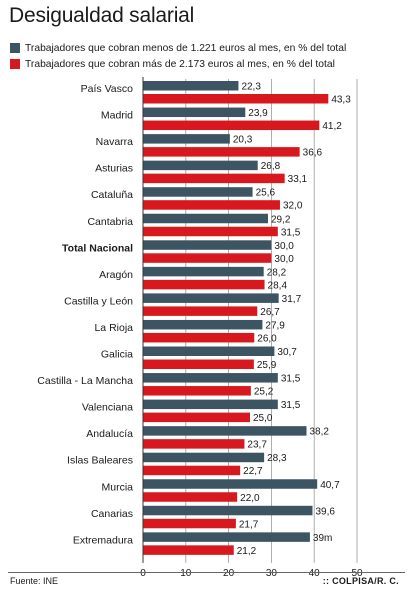 Image resolution: width=411 pixels, height=600 pixels. I want to click on data-label-low-income: 25,6, so click(266, 193).